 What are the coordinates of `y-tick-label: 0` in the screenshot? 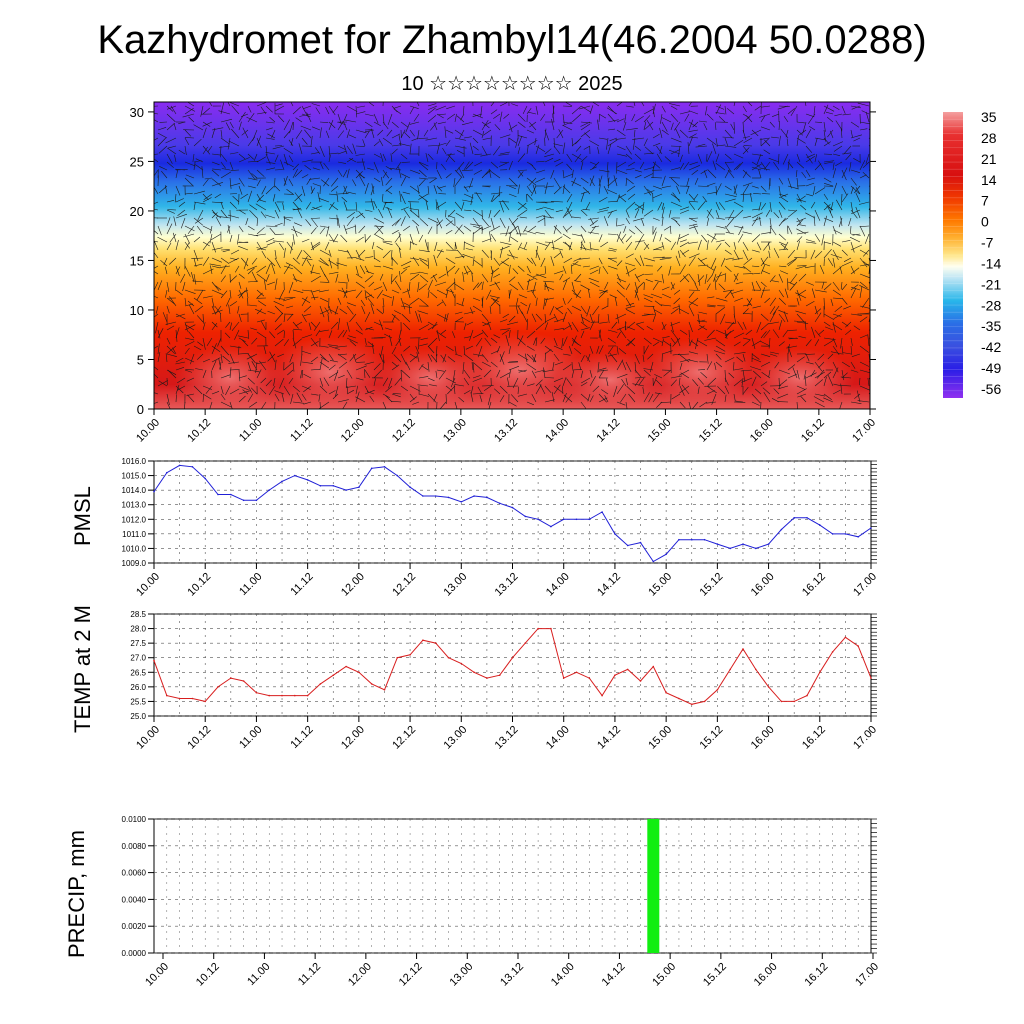 It's located at (140, 409).